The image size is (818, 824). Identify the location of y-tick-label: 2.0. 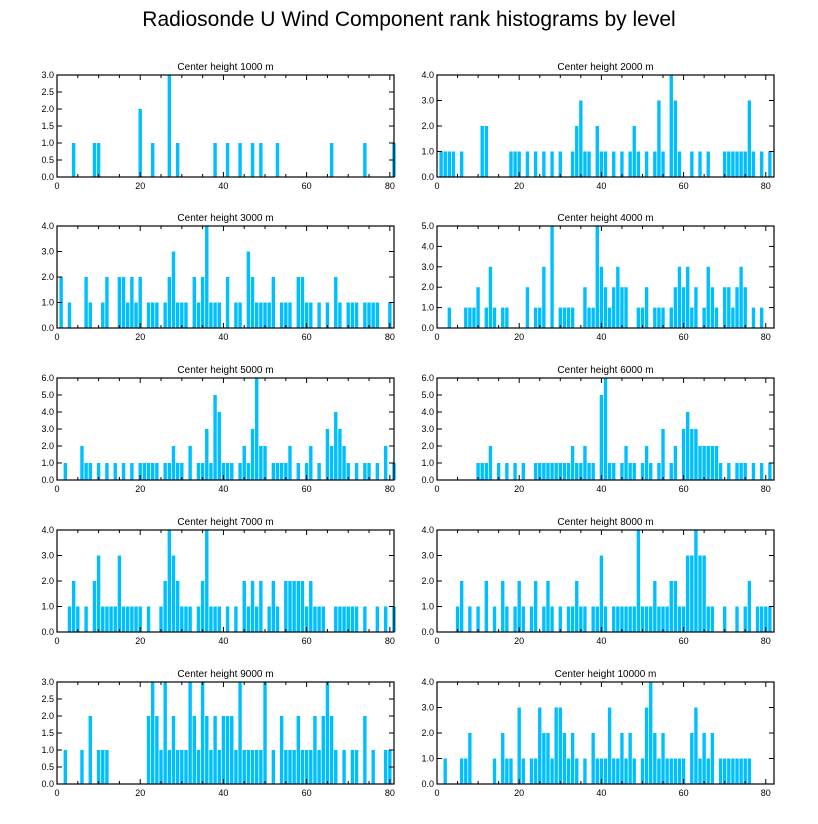
(47, 581).